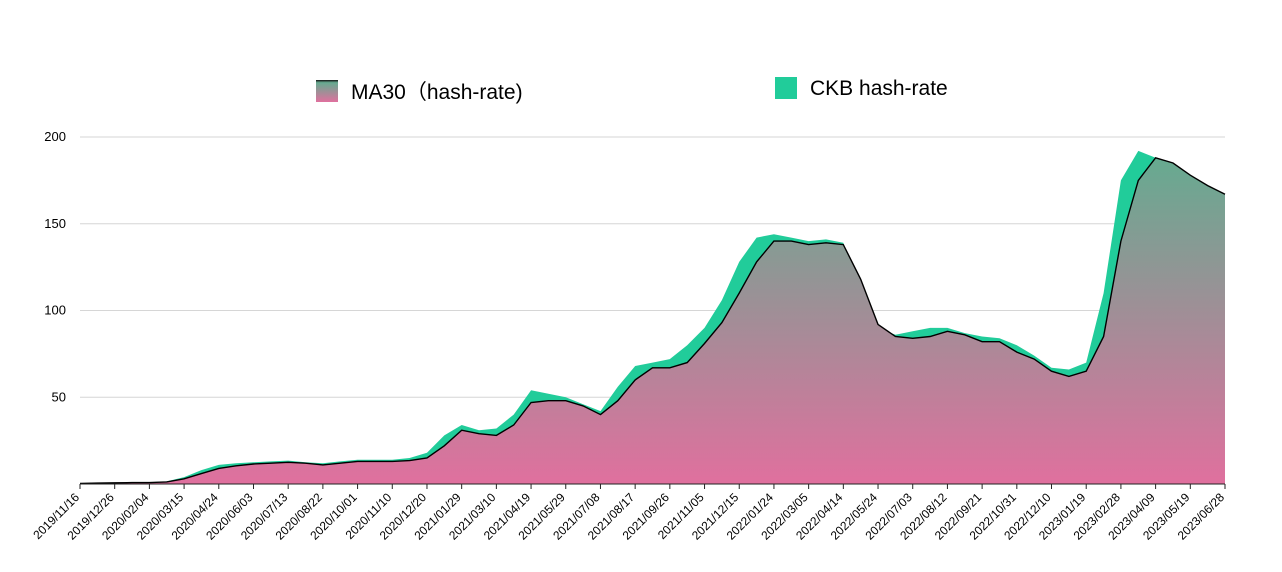 This screenshot has width=1282, height=572. What do you see at coordinates (879, 88) in the screenshot?
I see `legend-label-ckb-hash-rate: CKB hash-rate` at bounding box center [879, 88].